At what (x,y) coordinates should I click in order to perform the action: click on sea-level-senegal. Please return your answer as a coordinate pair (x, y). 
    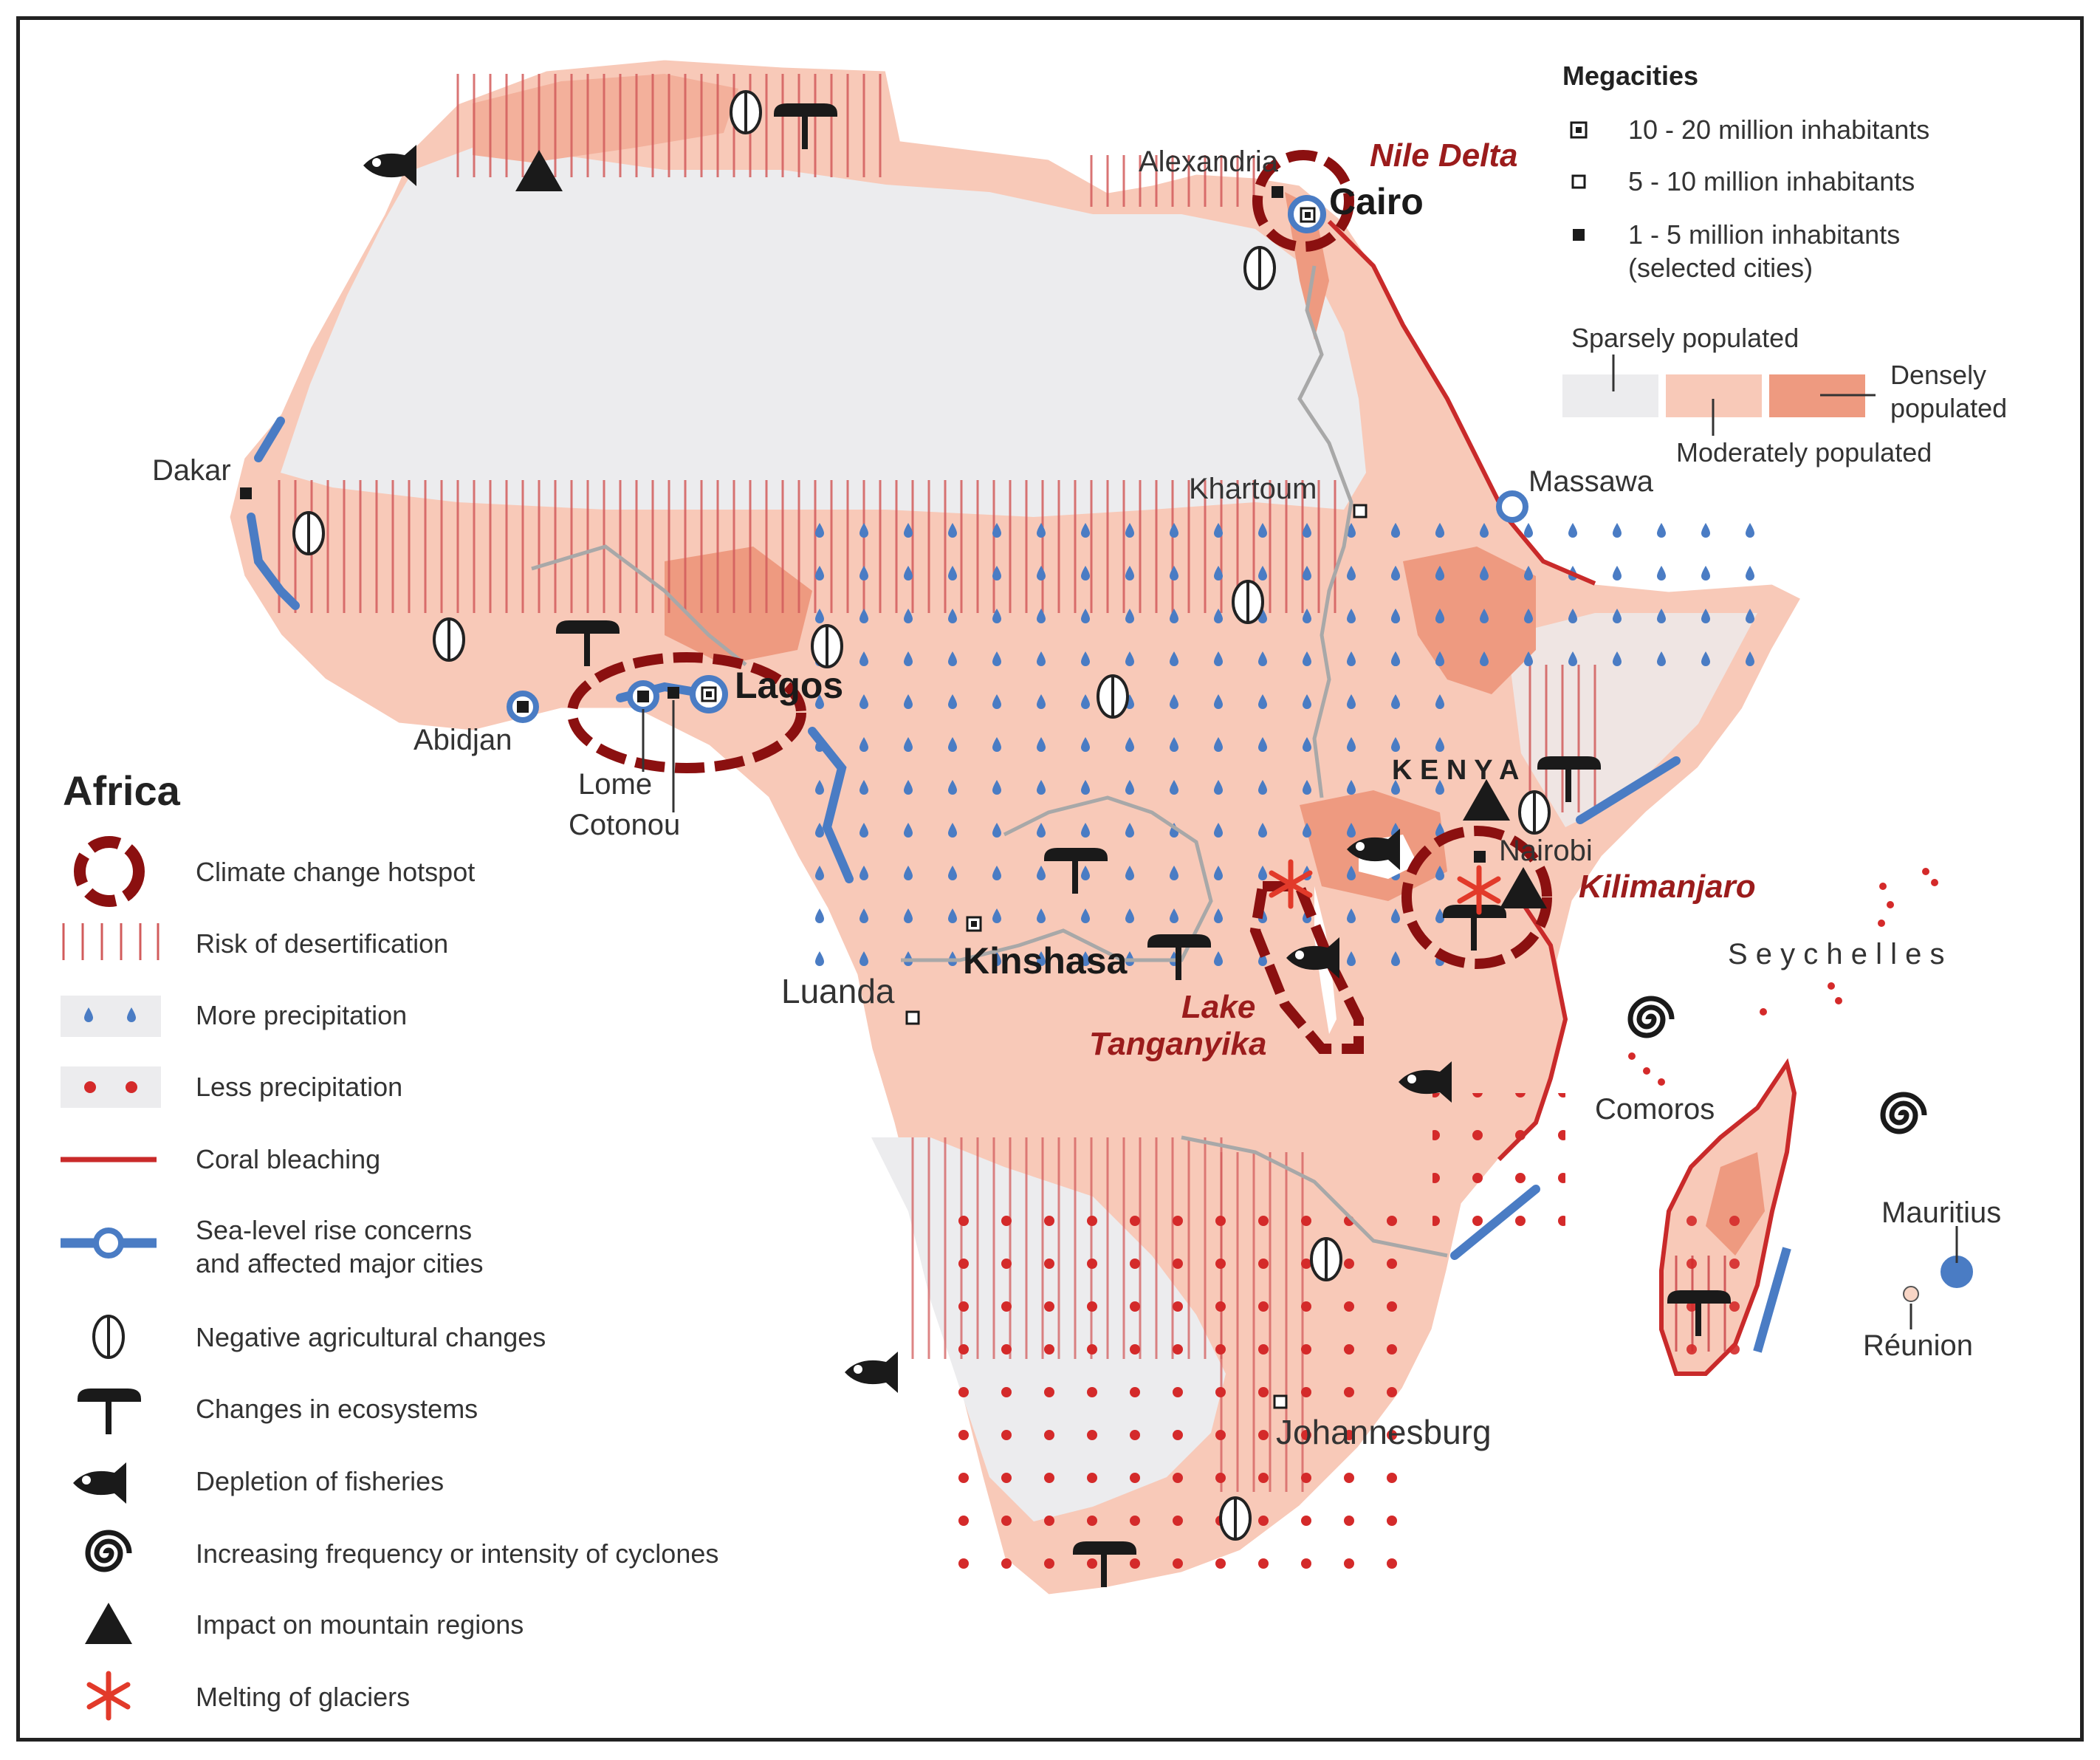
    Looking at the image, I should click on (273, 561).